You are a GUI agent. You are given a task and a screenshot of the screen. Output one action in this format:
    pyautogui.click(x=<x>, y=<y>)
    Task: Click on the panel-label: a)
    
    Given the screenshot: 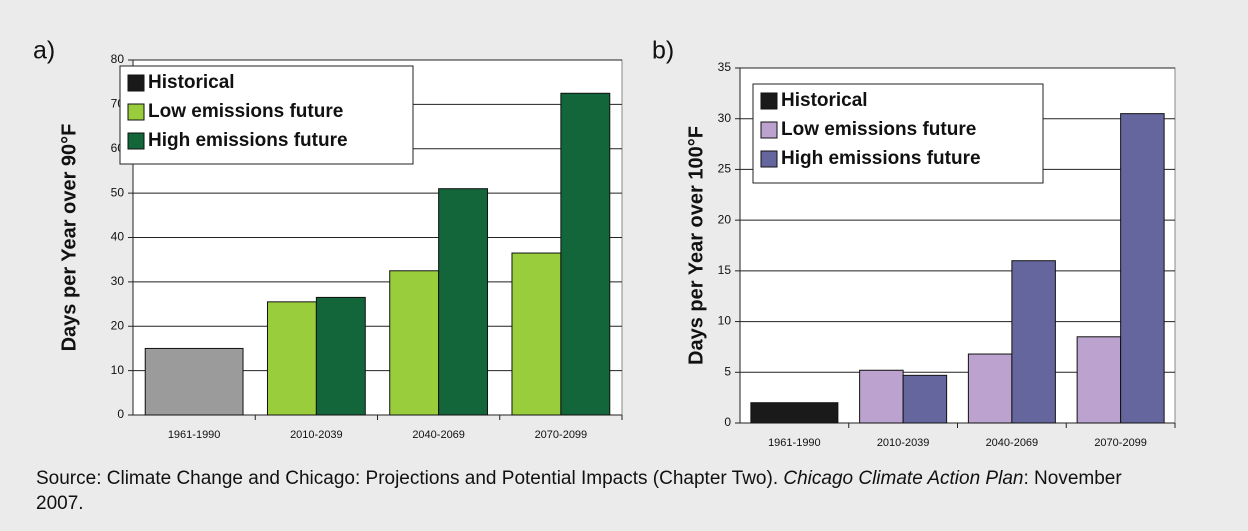 What is the action you would take?
    pyautogui.click(x=44, y=51)
    